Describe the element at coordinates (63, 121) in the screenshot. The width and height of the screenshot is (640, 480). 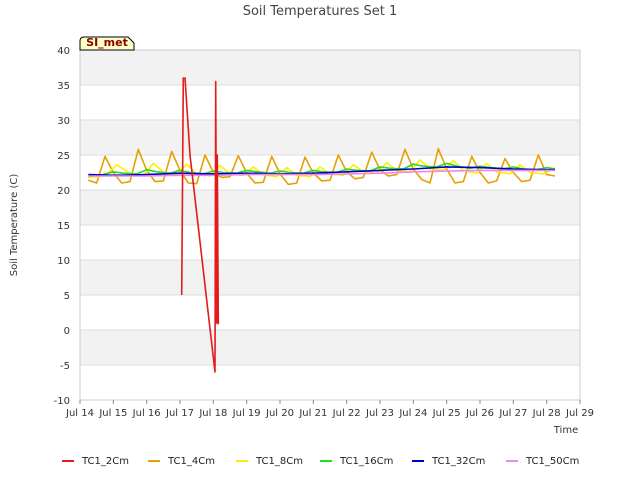
I see `y-tick-label: 30` at that location.